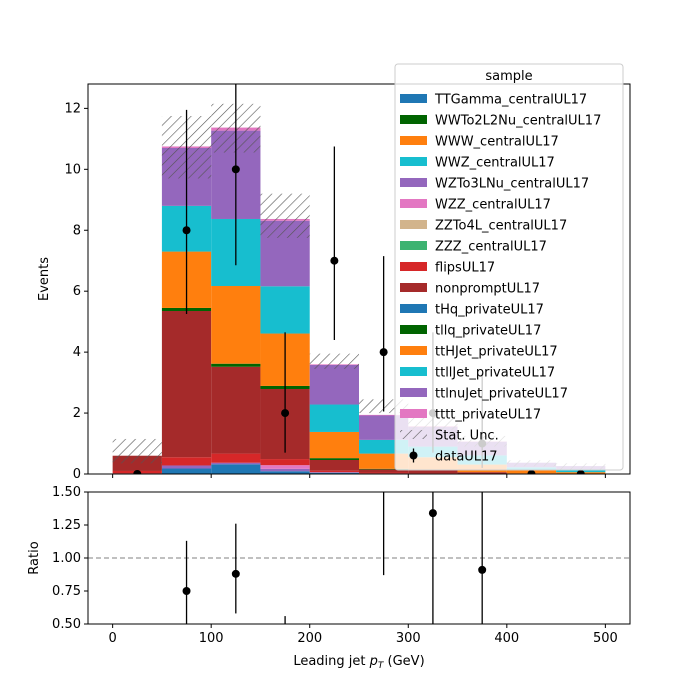  What do you see at coordinates (466, 457) in the screenshot?
I see `legend-label-data: dataUL17` at bounding box center [466, 457].